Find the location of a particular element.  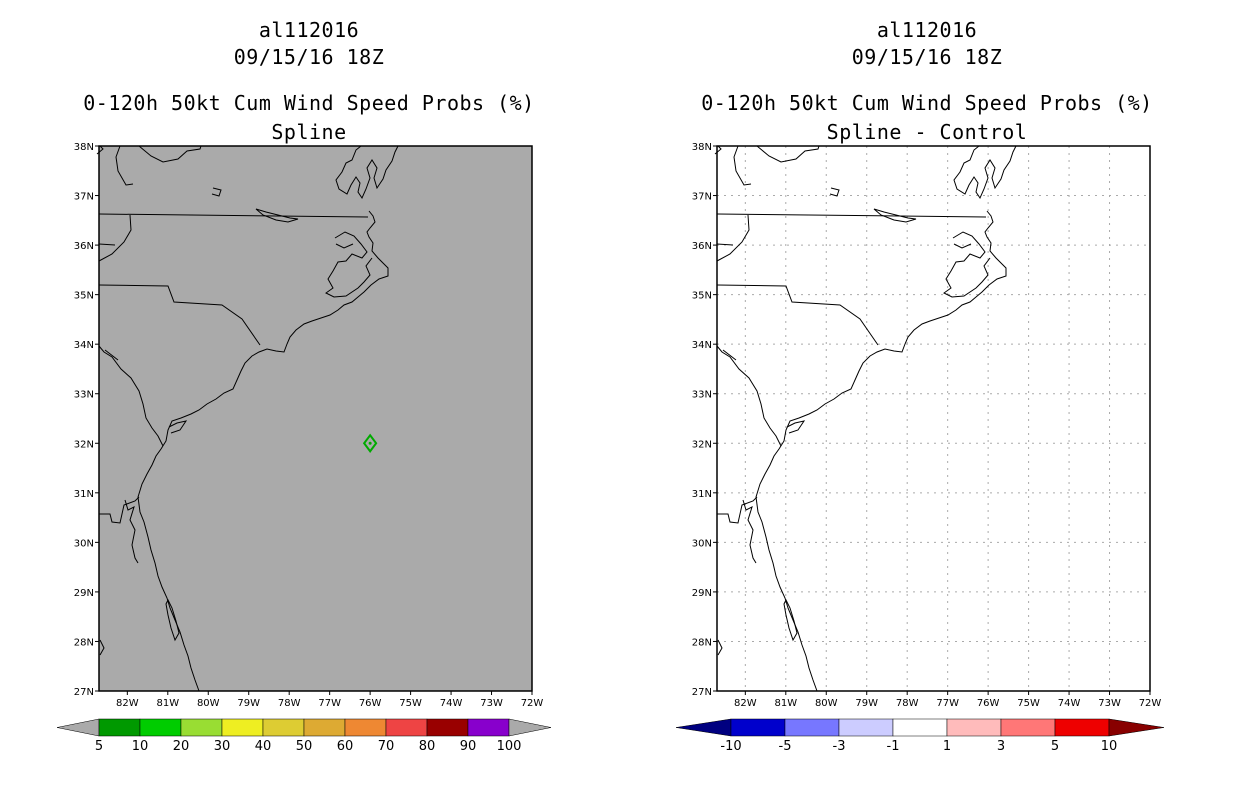

colorbar-label: 1 is located at coordinates (947, 746).